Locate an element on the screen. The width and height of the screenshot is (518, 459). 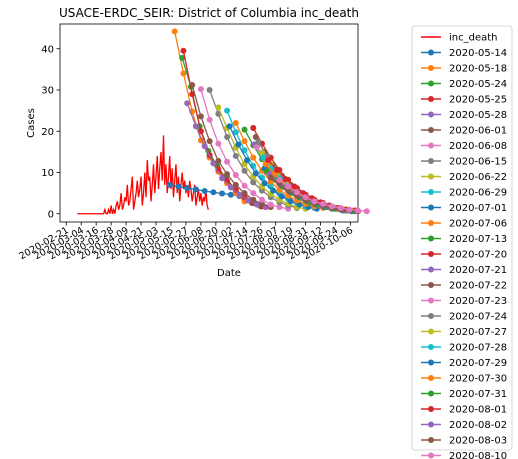
legend-label: 2020-05-14 is located at coordinates (478, 53).